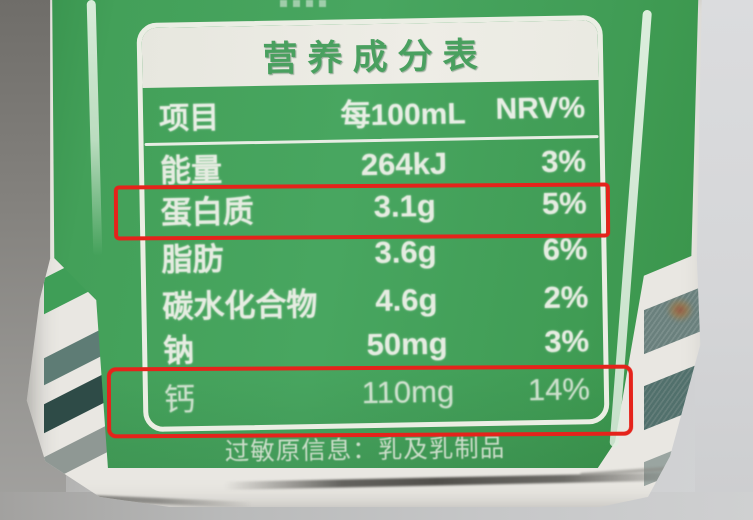 The width and height of the screenshot is (753, 520). I want to click on carton-crease-shadow, so click(460, 481).